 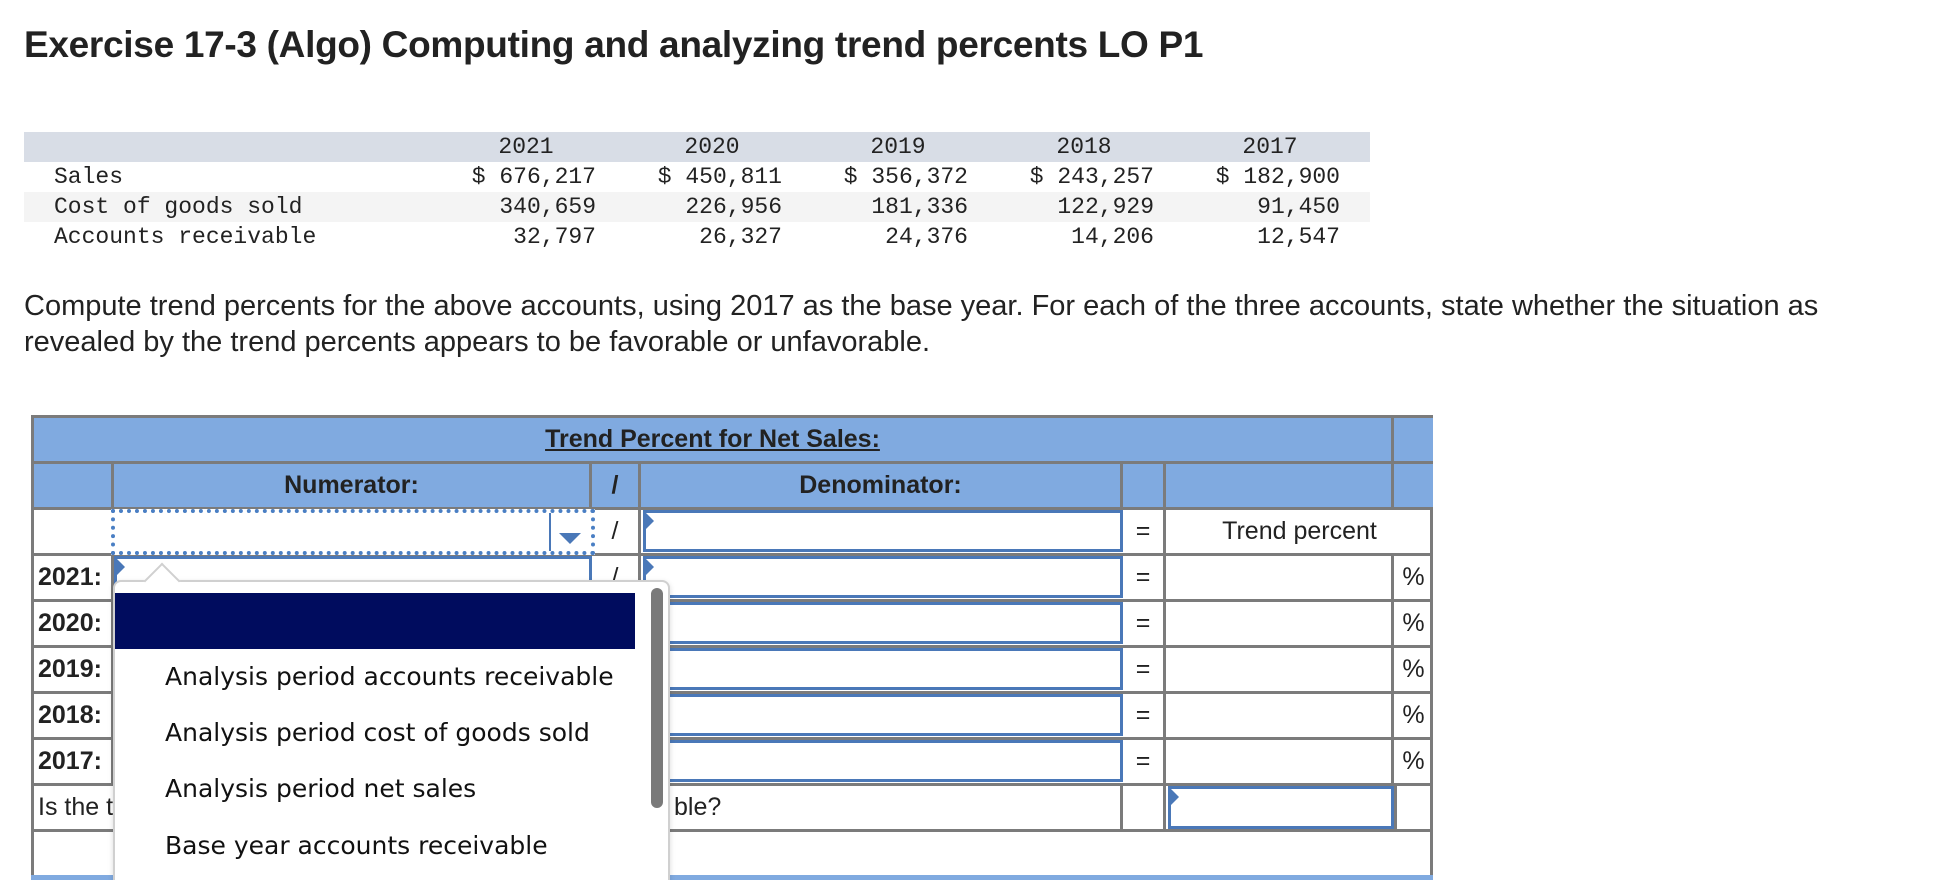 I want to click on cell-value: $ 676,217, so click(x=533, y=177).